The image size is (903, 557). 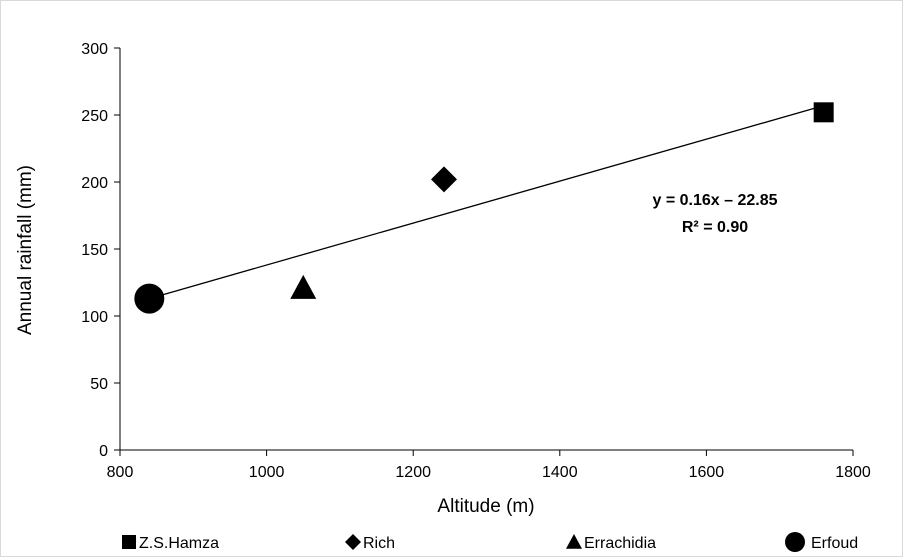 What do you see at coordinates (715, 227) in the screenshot?
I see `trendline-r-squared: R² = 0.90` at bounding box center [715, 227].